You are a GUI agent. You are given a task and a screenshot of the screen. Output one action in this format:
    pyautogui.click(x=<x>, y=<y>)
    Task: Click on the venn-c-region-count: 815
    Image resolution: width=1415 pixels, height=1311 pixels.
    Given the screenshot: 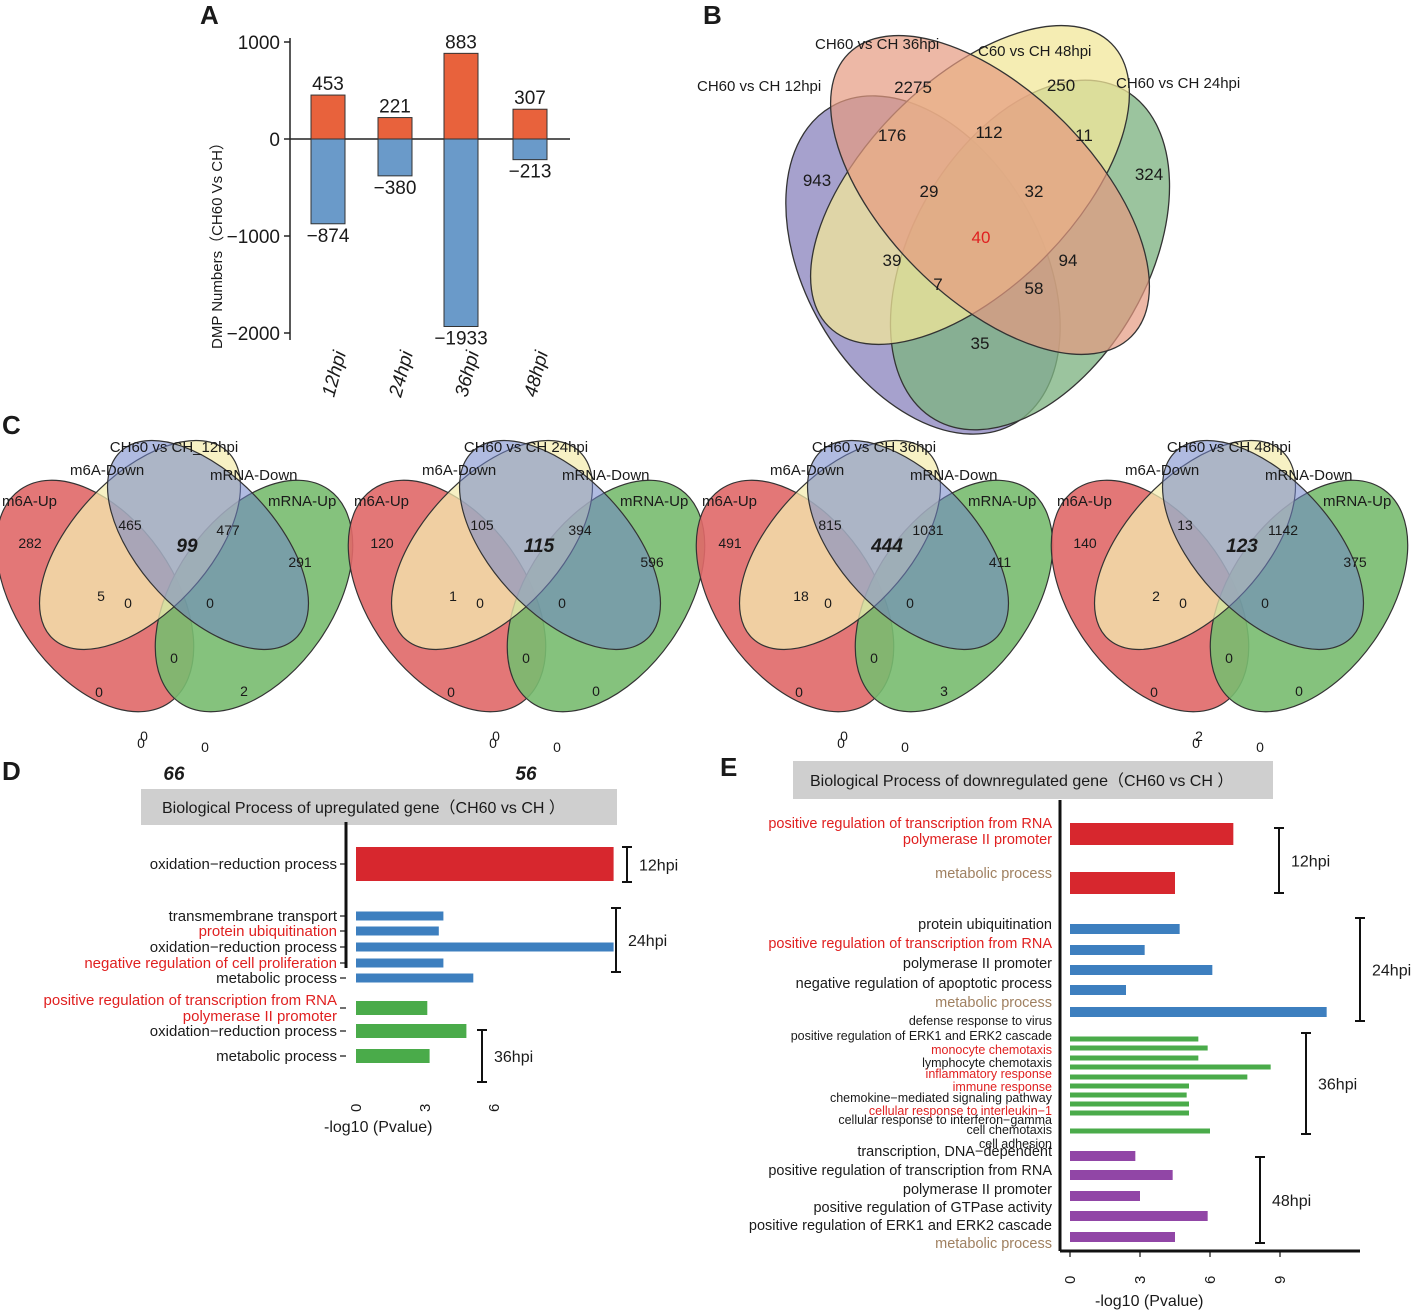 What is the action you would take?
    pyautogui.click(x=830, y=525)
    